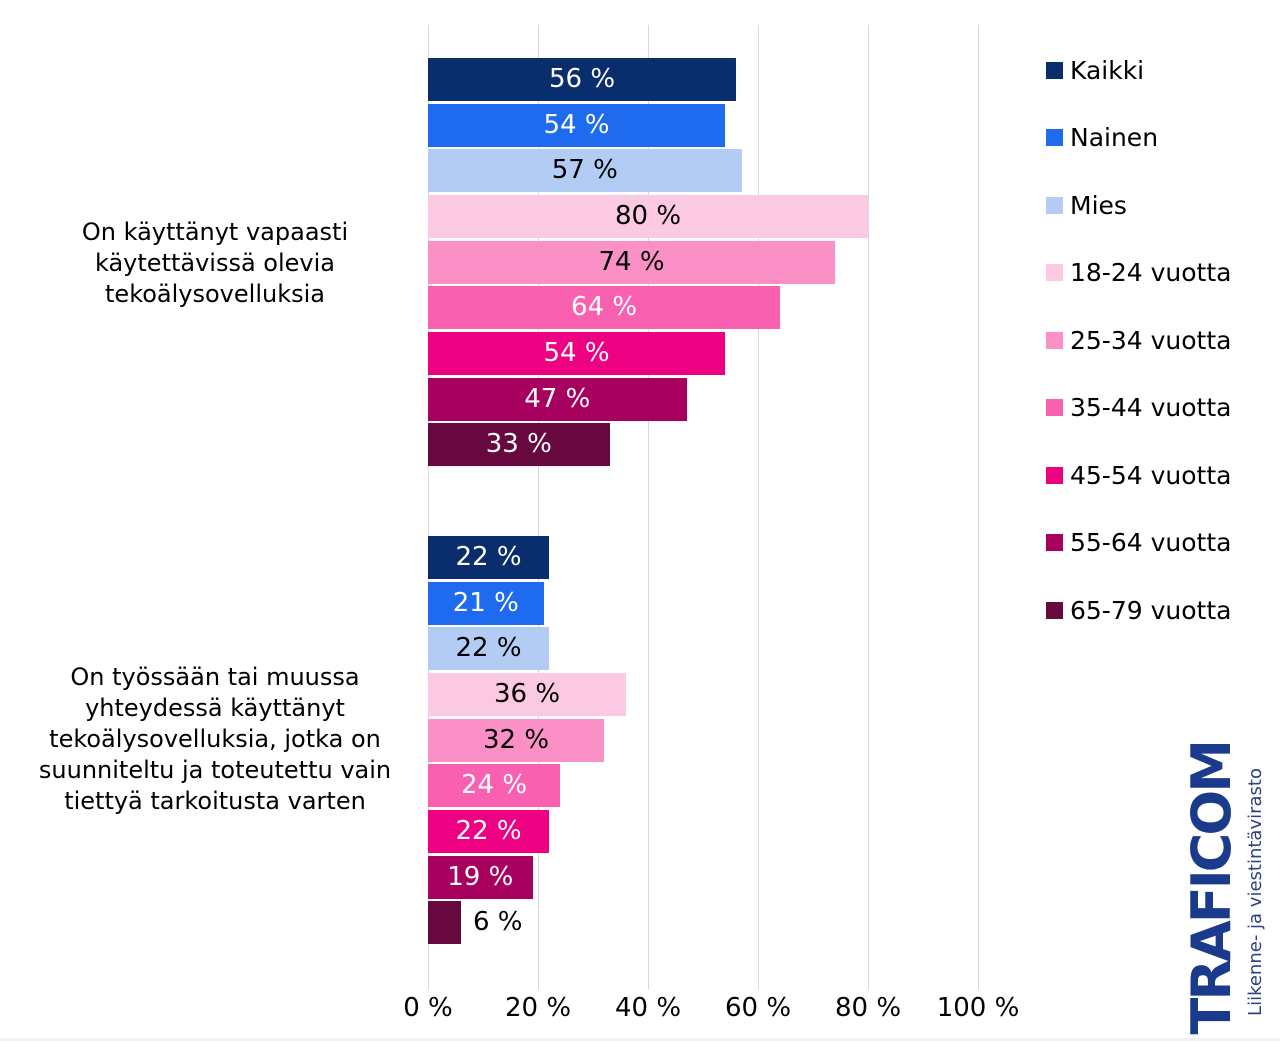 Image resolution: width=1280 pixels, height=1042 pixels. I want to click on legend-item: Nainen, so click(1102, 137).